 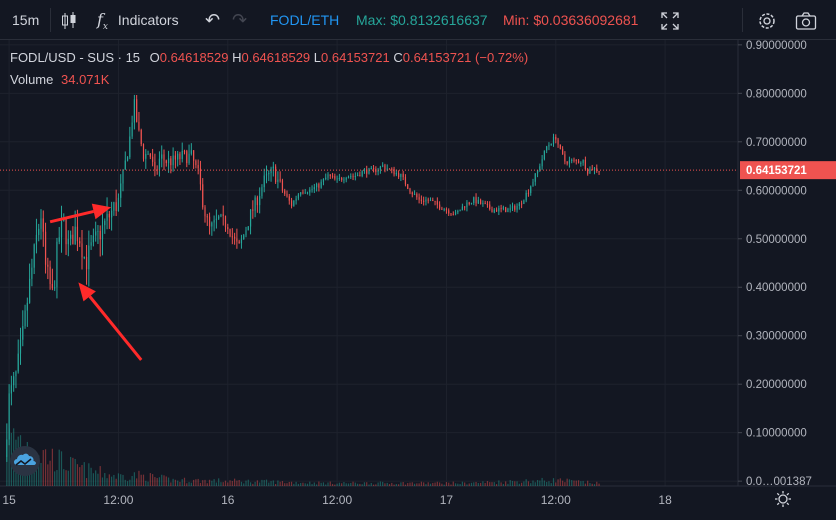 I want to click on scale-settings-icon, so click(x=783, y=501).